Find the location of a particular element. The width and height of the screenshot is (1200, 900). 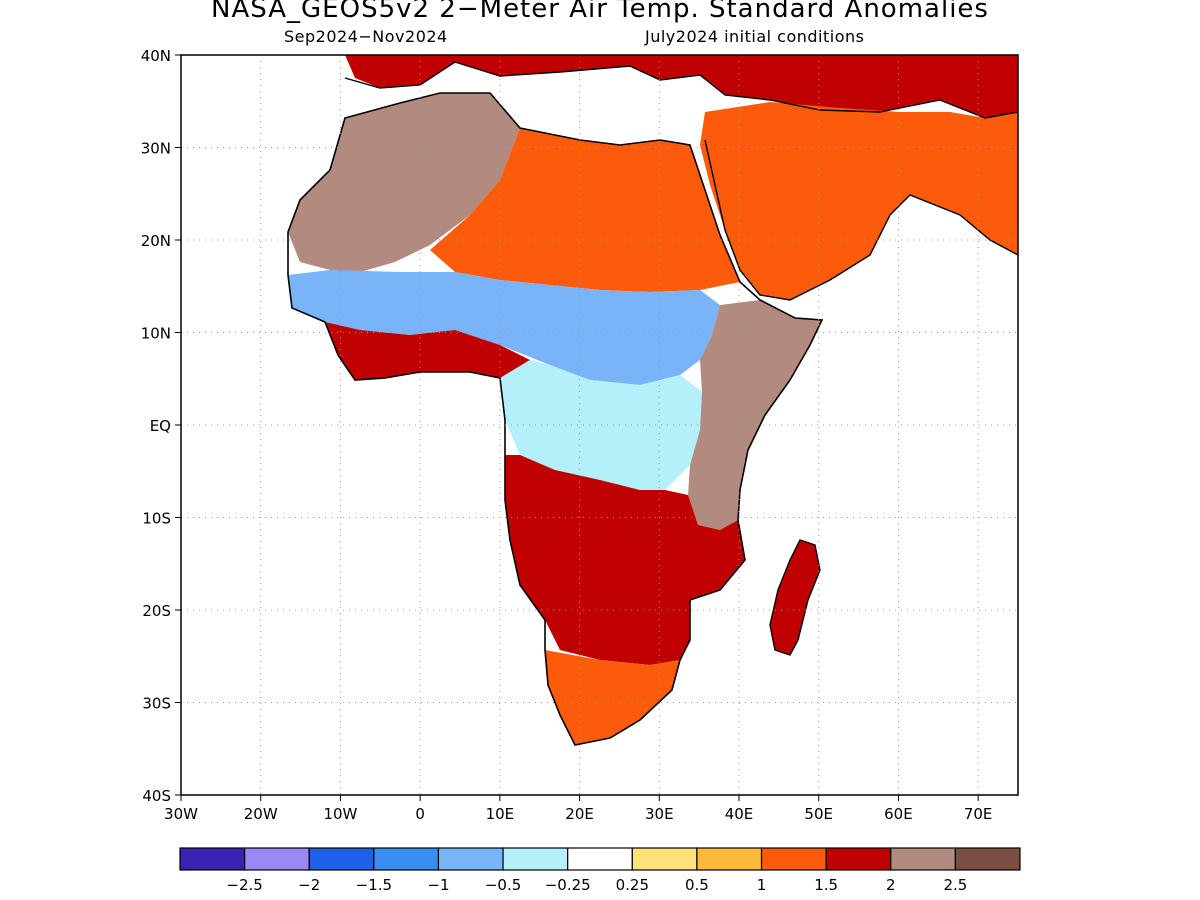

colorbar-label: −1 is located at coordinates (438, 885).